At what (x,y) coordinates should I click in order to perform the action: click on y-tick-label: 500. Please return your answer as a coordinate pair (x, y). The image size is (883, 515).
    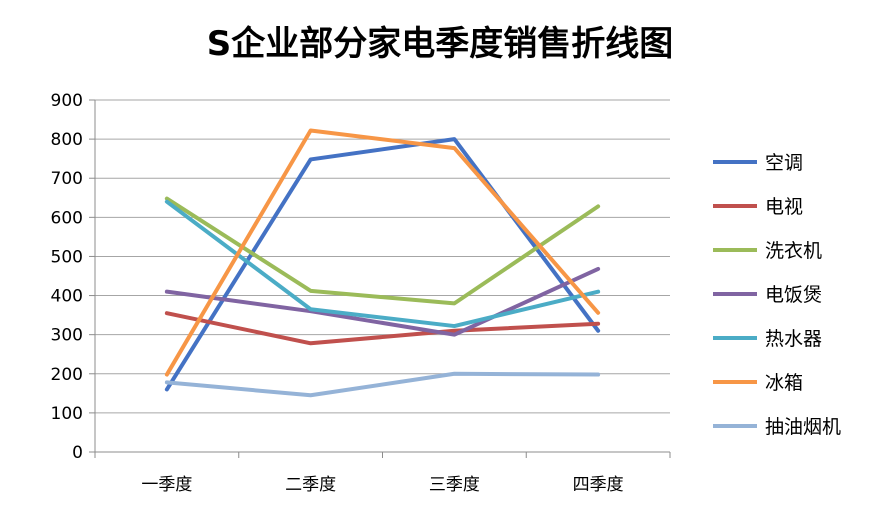
    Looking at the image, I should click on (67, 257).